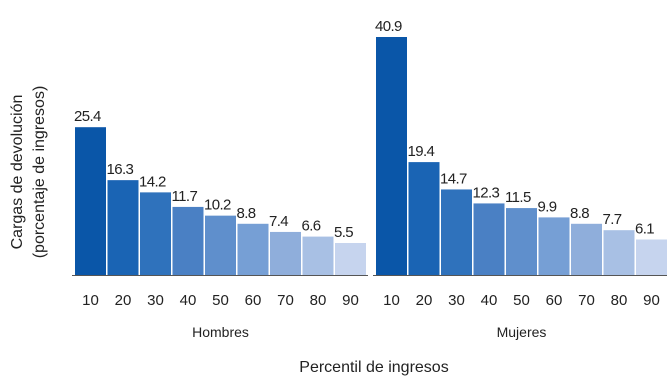  Describe the element at coordinates (421, 151) in the screenshot. I see `data-label: 19.4` at that location.